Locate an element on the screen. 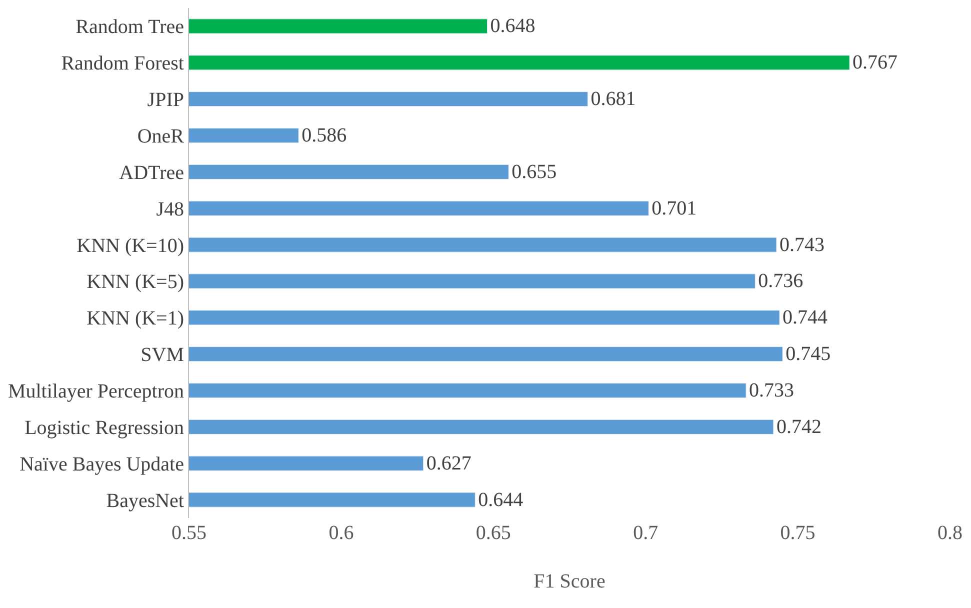 The width and height of the screenshot is (971, 608). data-label: 0.648 is located at coordinates (513, 26).